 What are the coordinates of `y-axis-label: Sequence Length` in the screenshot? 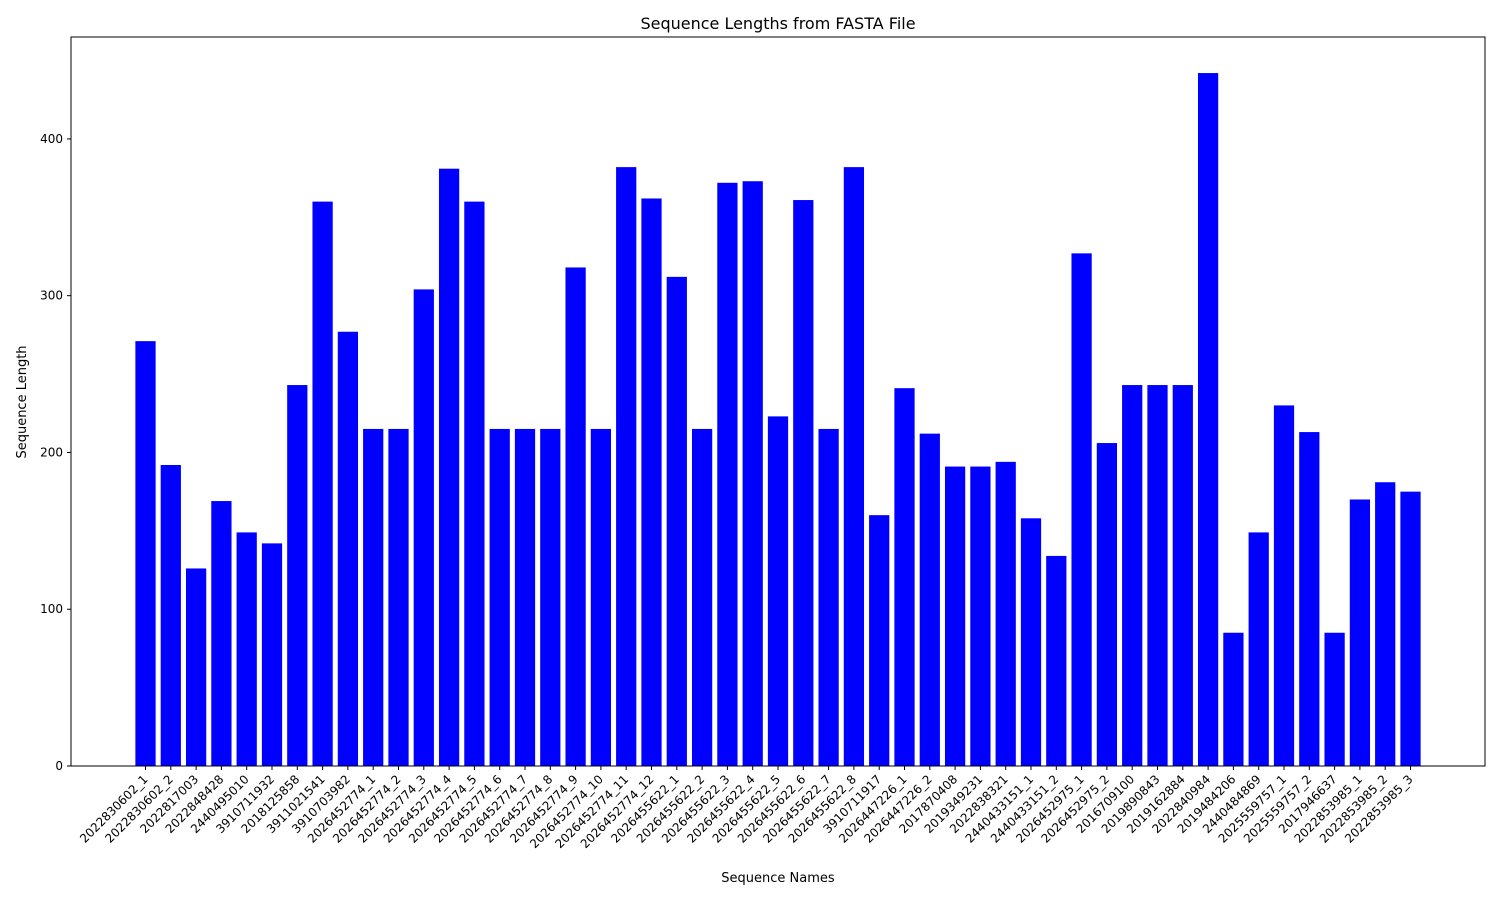 It's located at (22, 401).